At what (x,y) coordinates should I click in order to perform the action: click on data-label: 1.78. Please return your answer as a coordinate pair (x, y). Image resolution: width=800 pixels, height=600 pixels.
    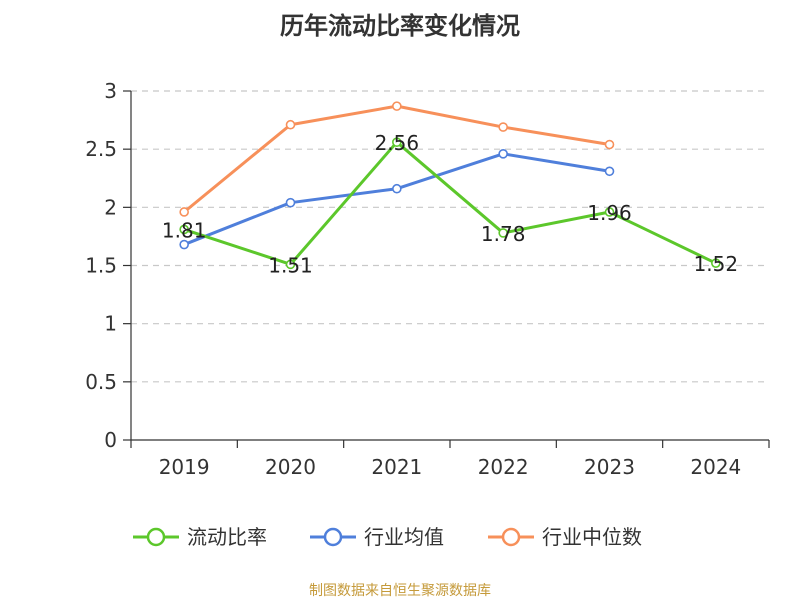
    Looking at the image, I should click on (503, 234).